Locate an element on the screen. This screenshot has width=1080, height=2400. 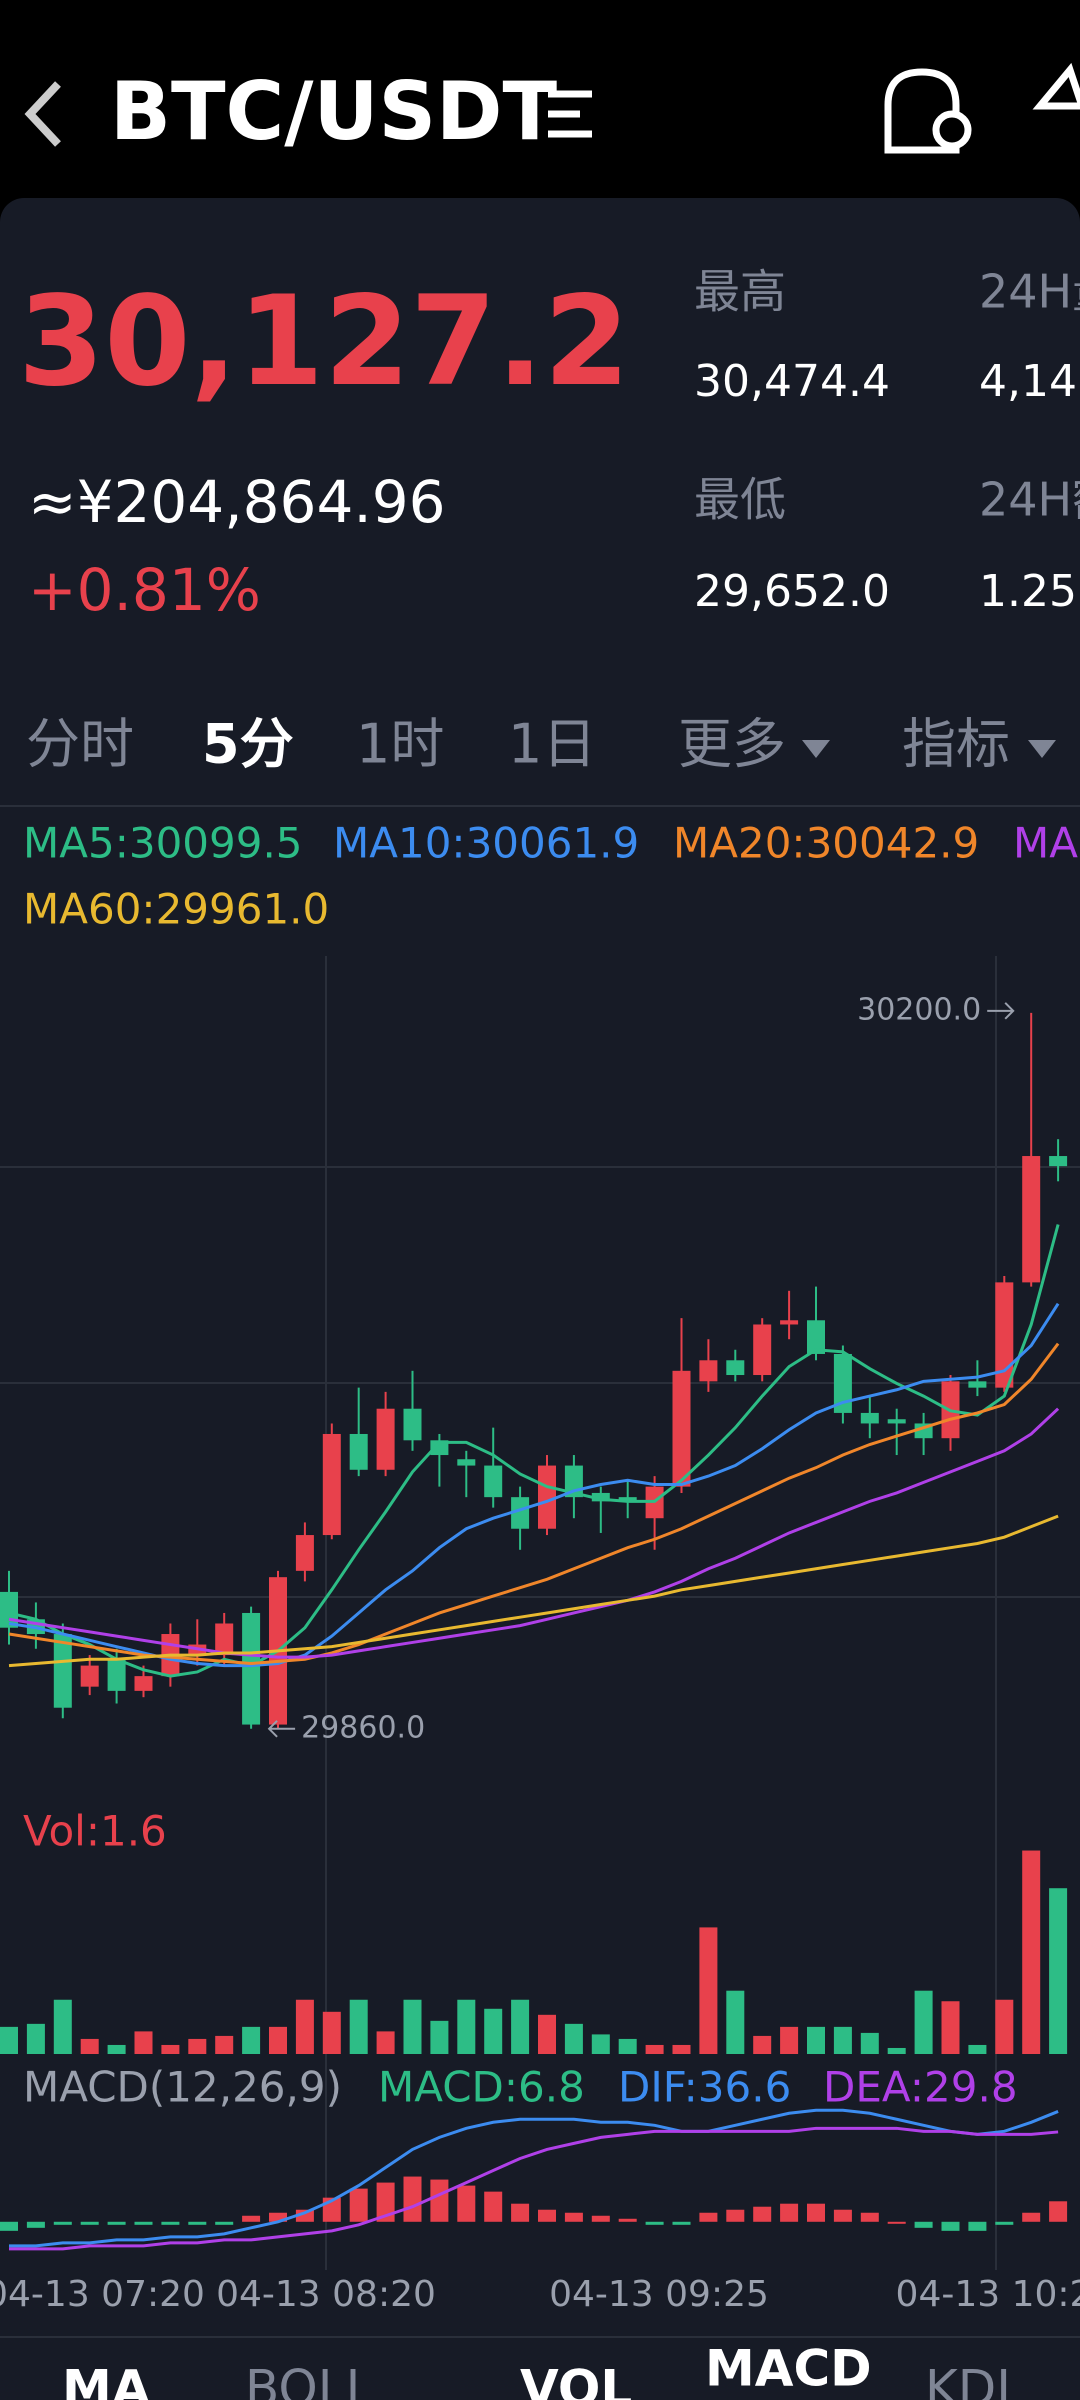
indicator-tab: VOL is located at coordinates (576, 2380).